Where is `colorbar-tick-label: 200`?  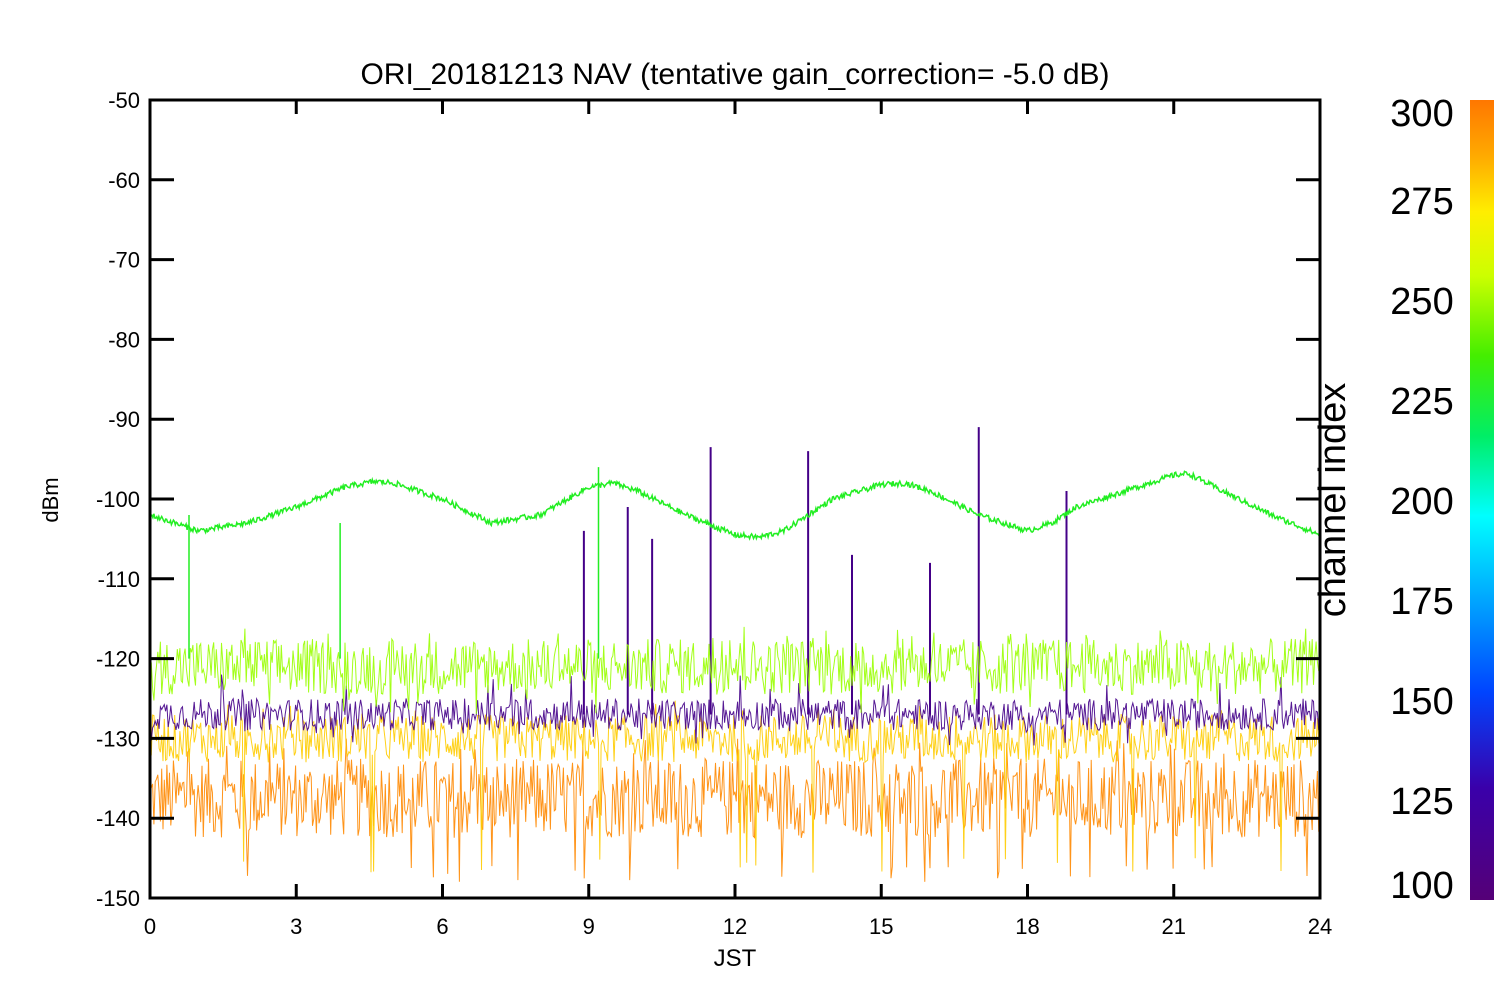
colorbar-tick-label: 200 is located at coordinates (1421, 502).